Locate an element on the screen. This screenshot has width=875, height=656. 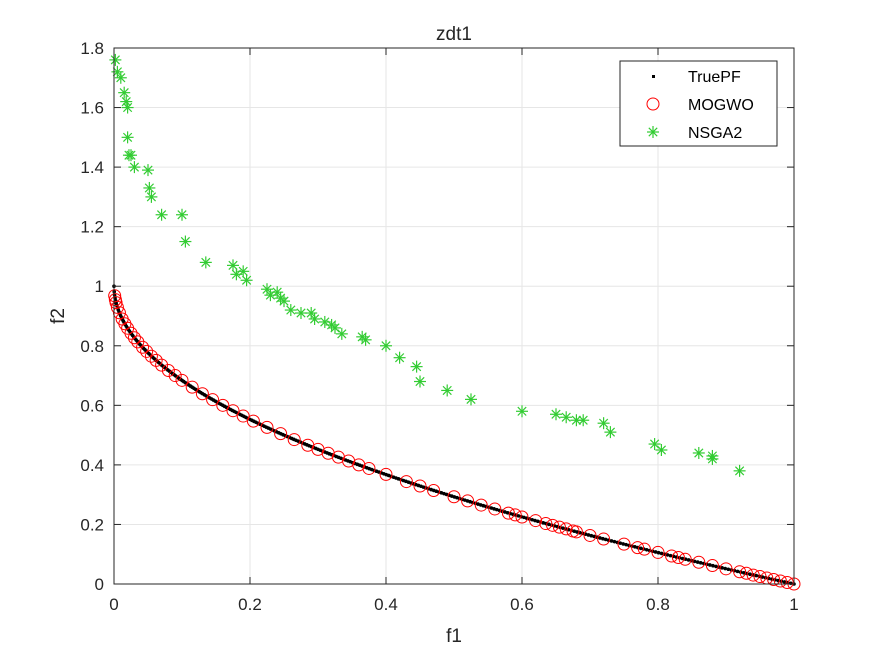
legend-box is located at coordinates (698, 103).